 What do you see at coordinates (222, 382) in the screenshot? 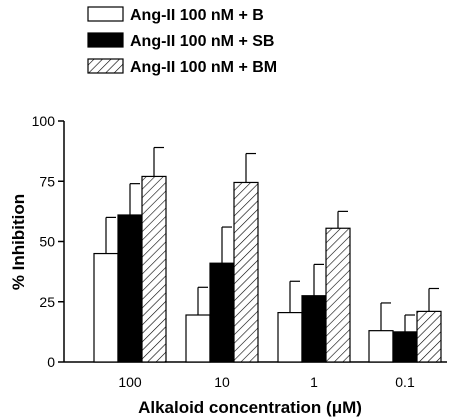
I see `x-tick-label: 10` at bounding box center [222, 382].